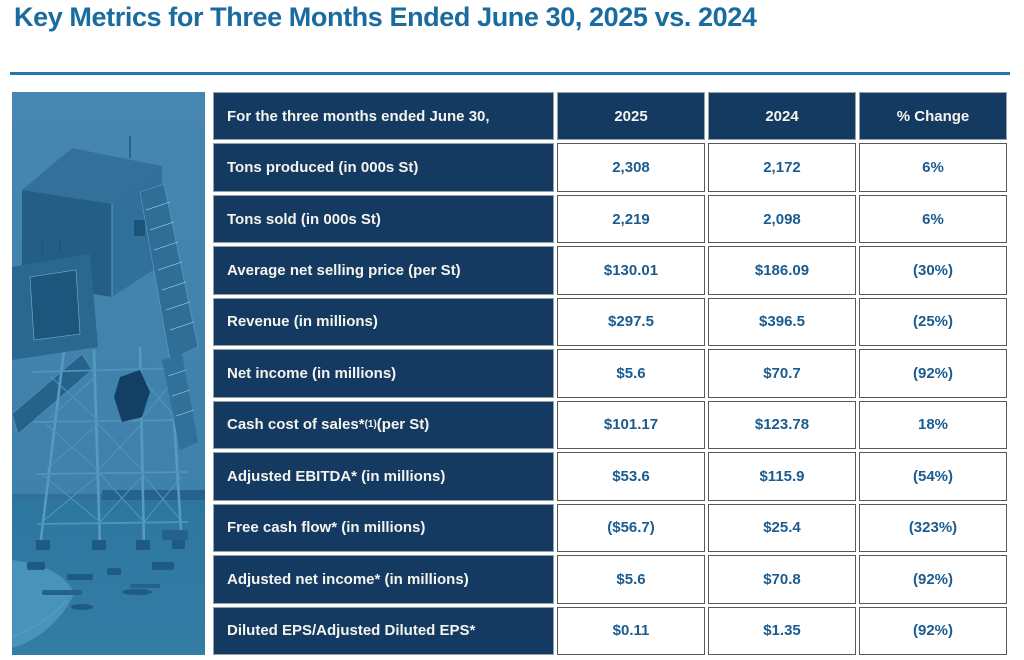  Describe the element at coordinates (383, 476) in the screenshot. I see `metric-label: Adjusted EBITDA* (in millions)` at that location.